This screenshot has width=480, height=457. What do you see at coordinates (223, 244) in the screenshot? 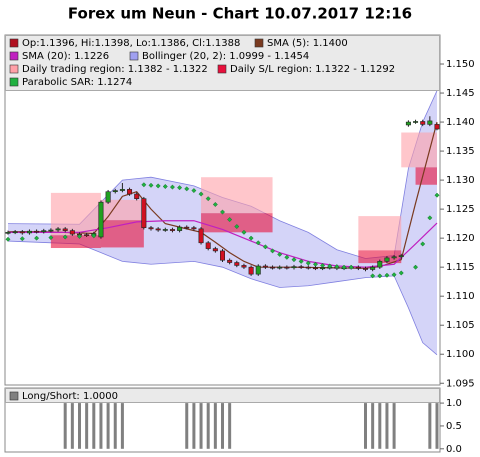
I see `line` at bounding box center [223, 244].